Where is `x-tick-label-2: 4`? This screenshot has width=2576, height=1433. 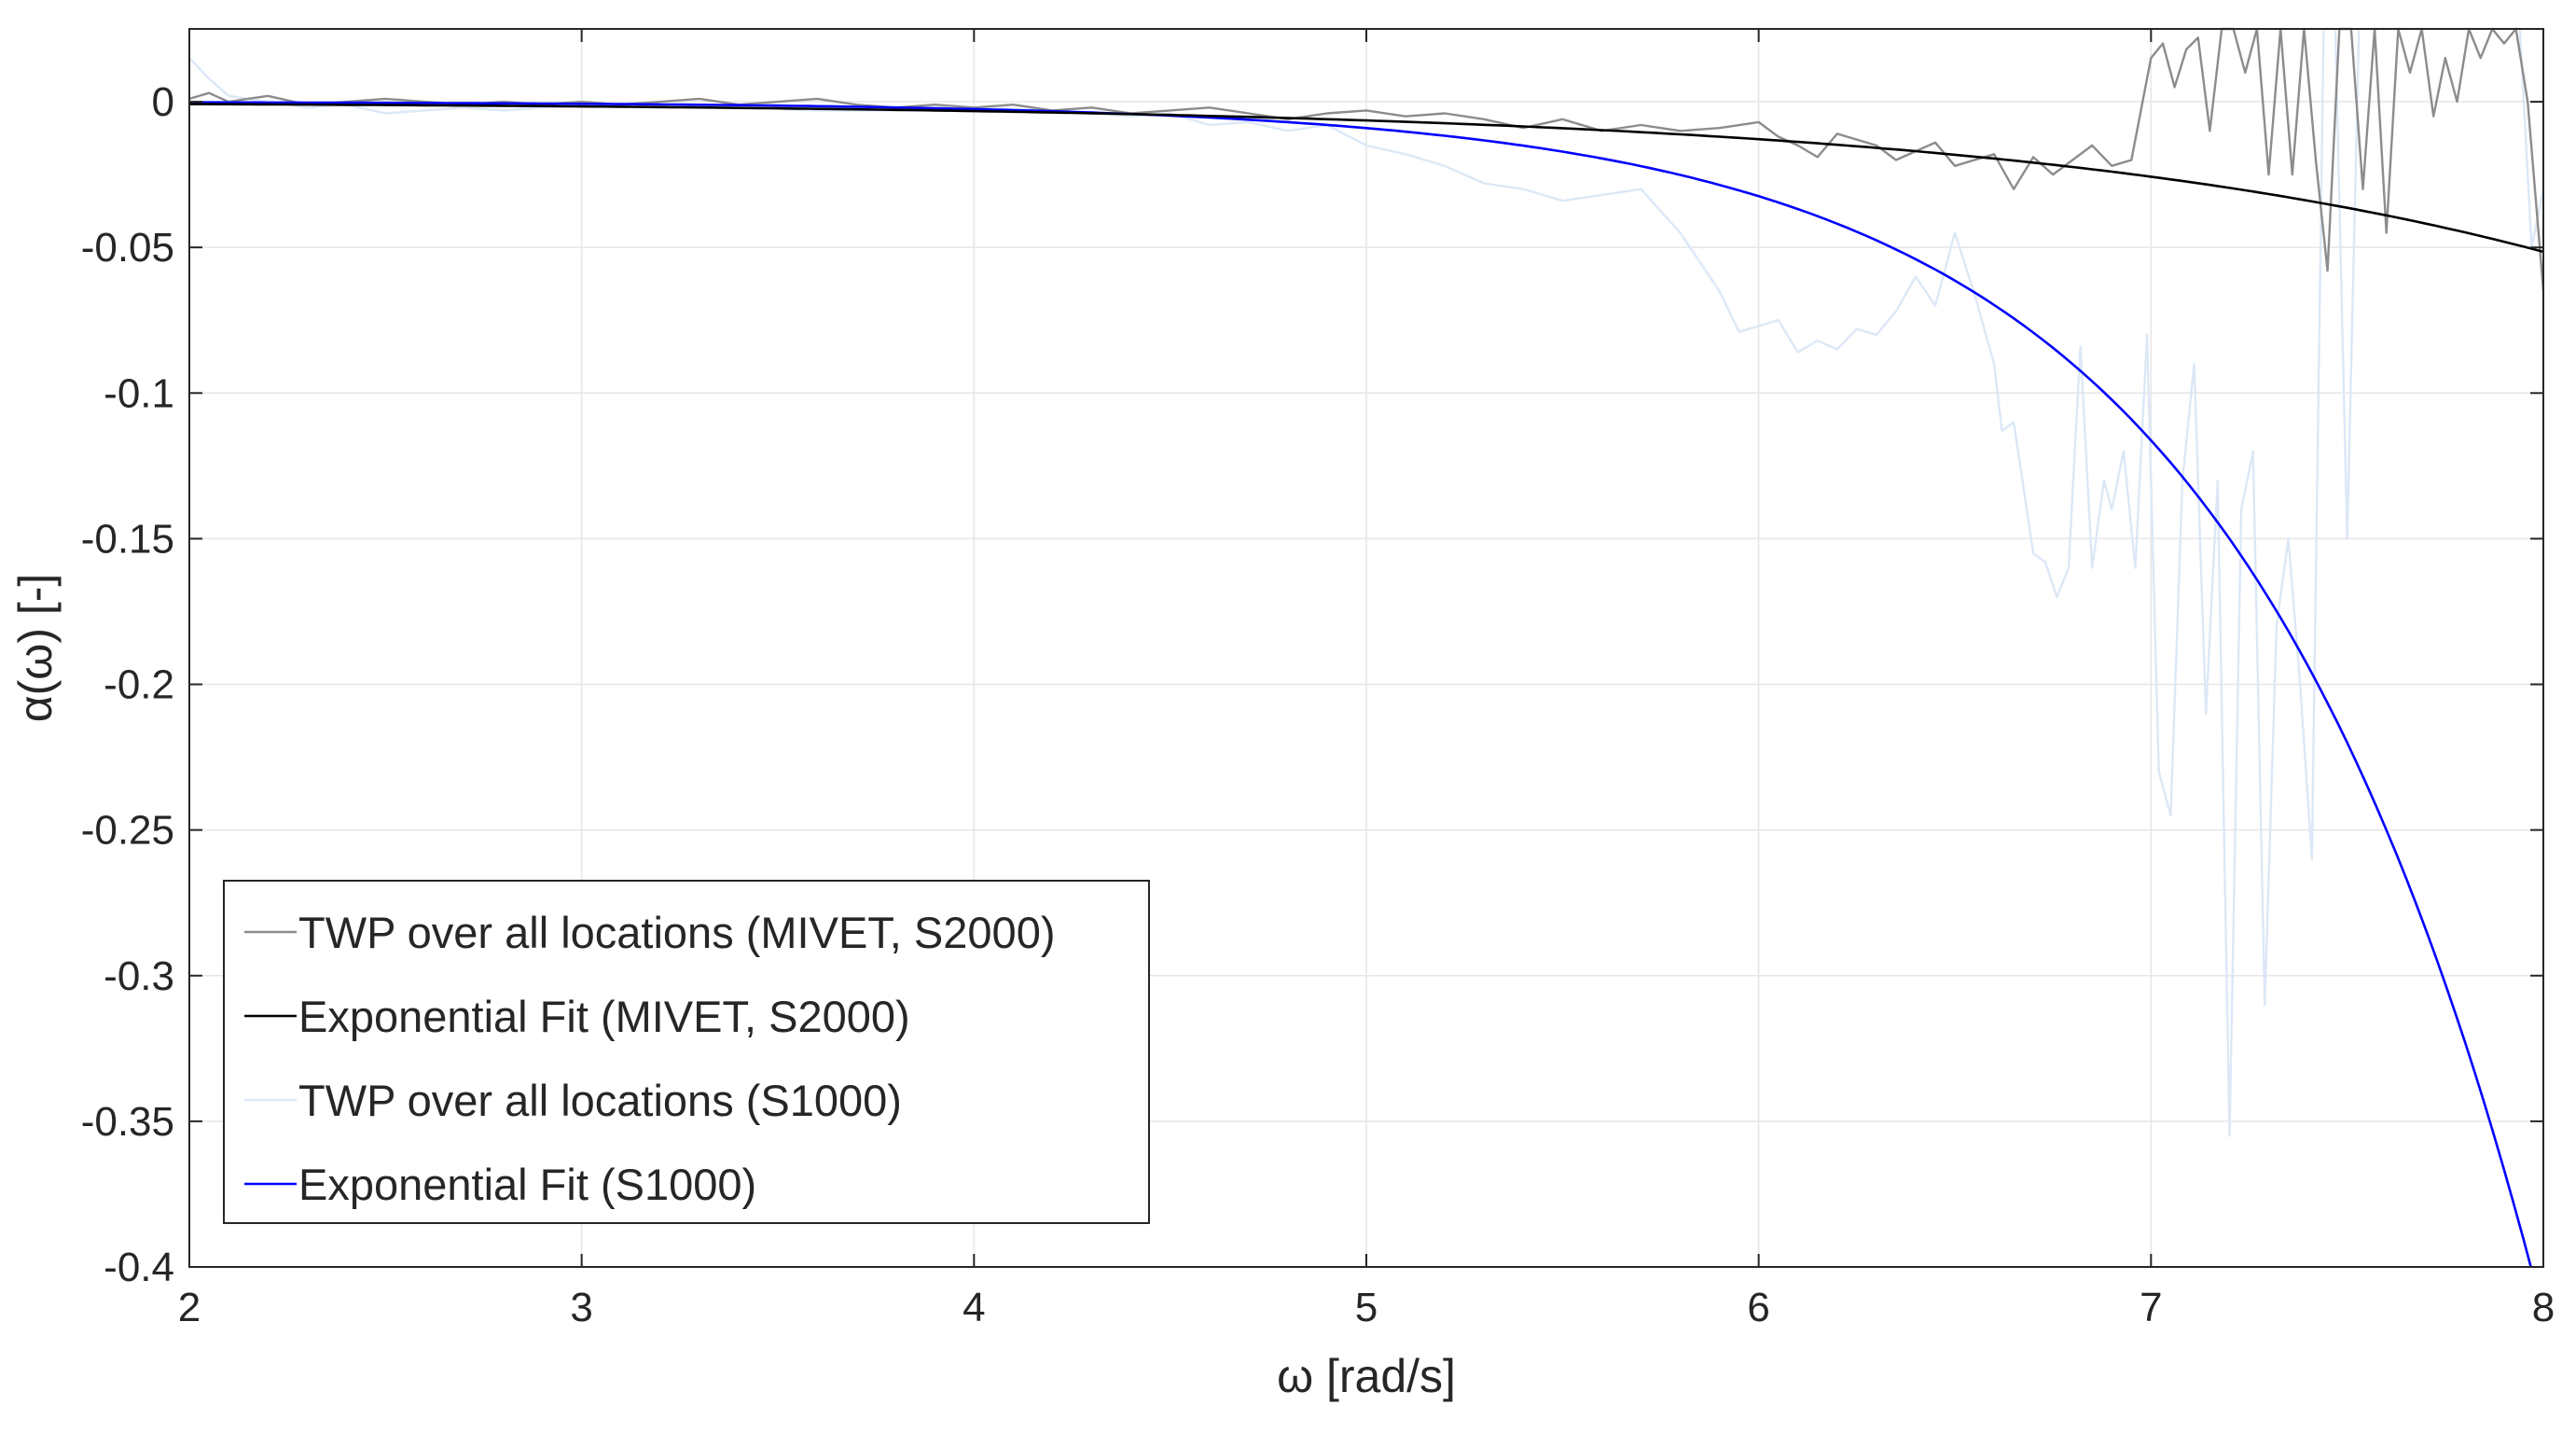 x-tick-label-2: 4 is located at coordinates (974, 1308).